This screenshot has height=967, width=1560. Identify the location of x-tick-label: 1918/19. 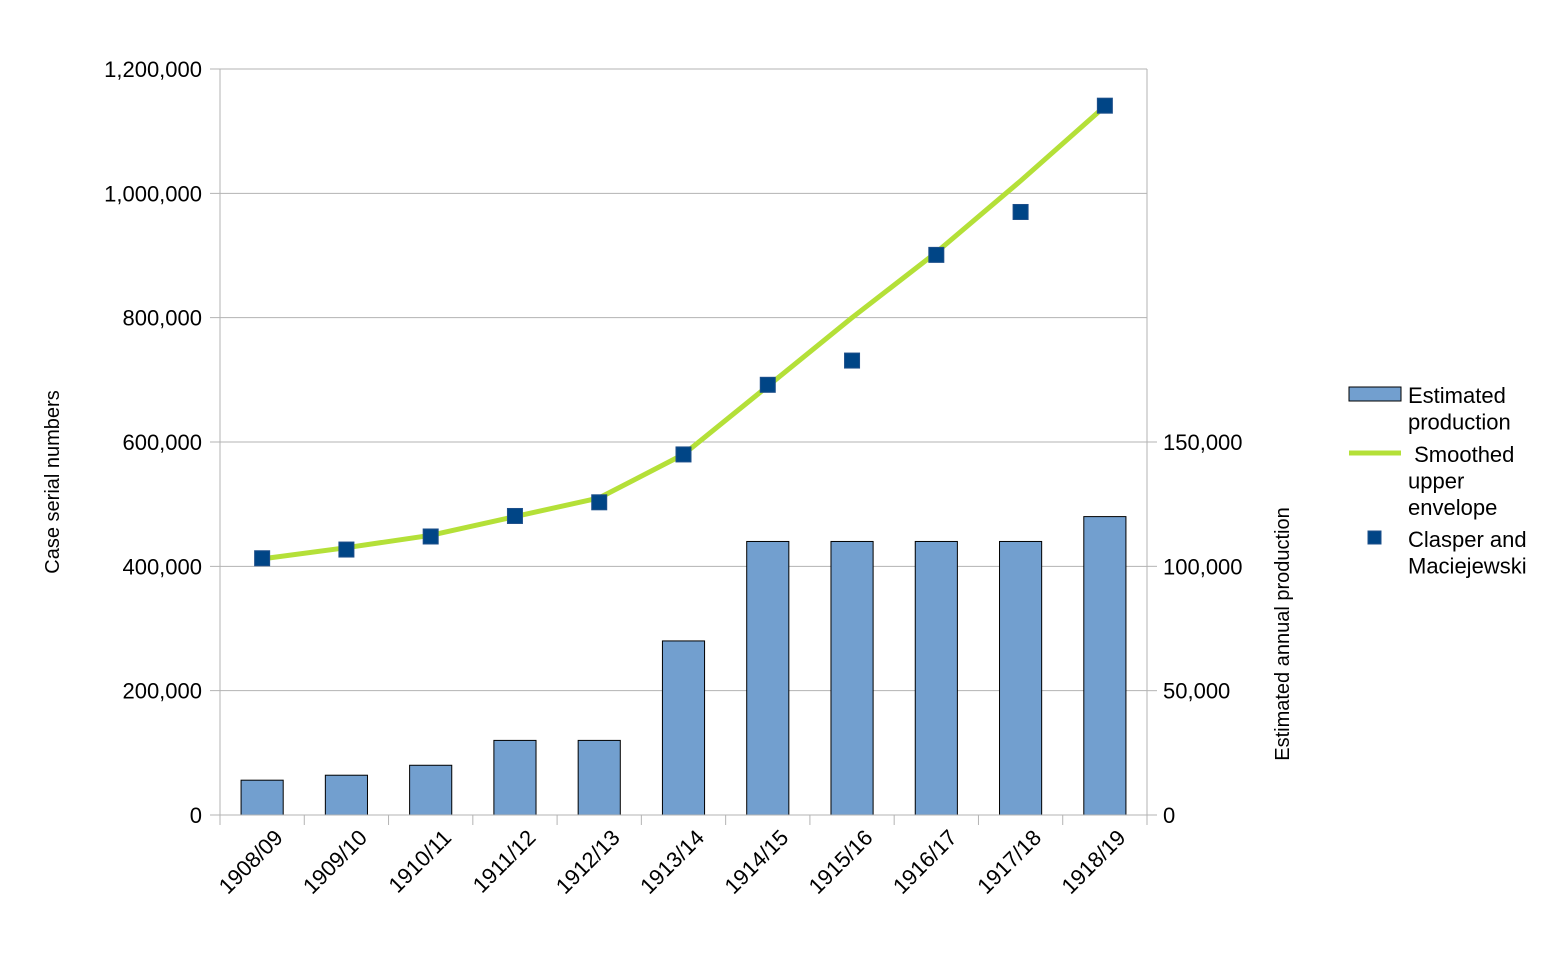
(1094, 862).